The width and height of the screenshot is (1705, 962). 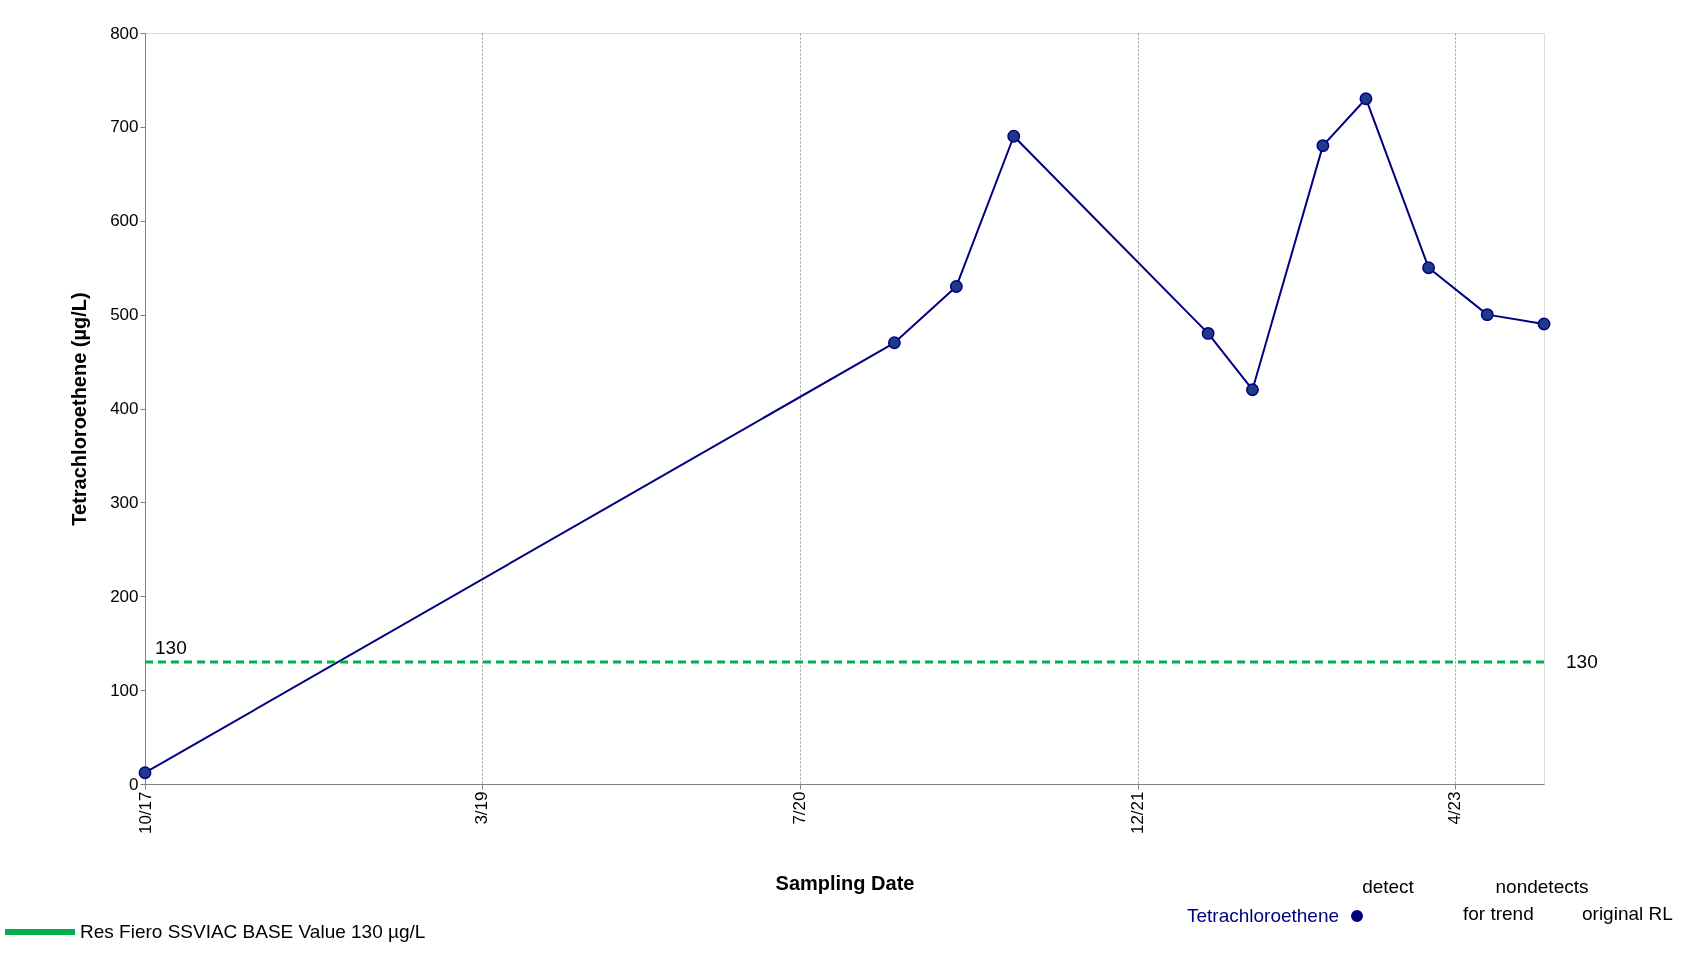 I want to click on text: detect, so click(x=1388, y=886).